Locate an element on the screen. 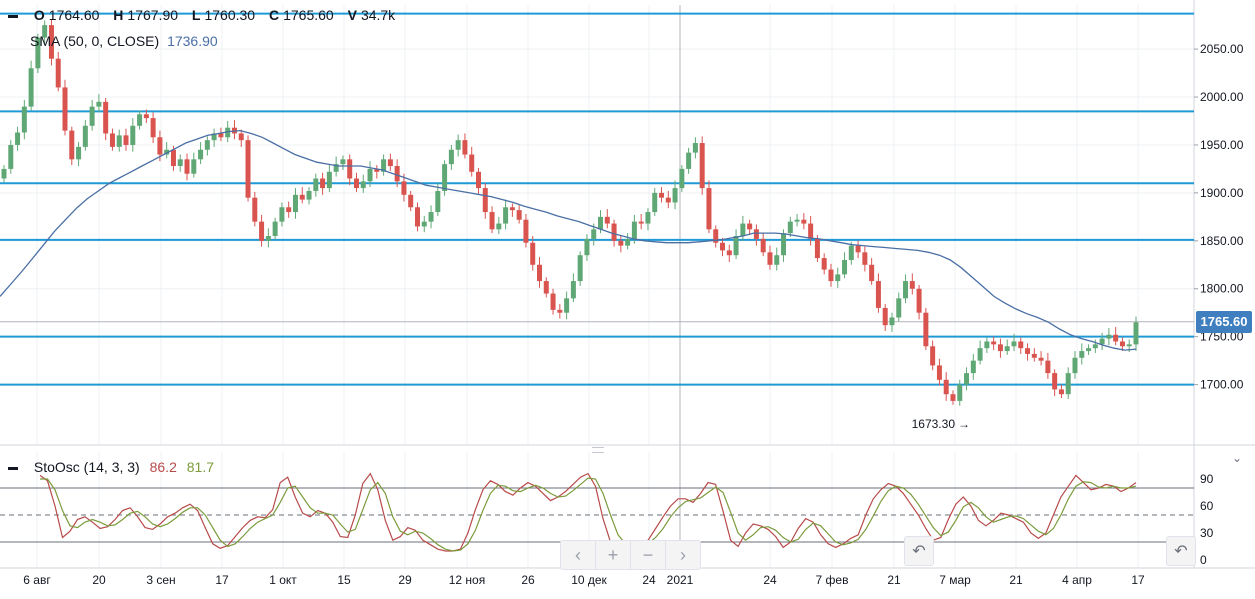 This screenshot has height=599, width=1255. sma-legend: SMA (50, 0, CLOSE) 1736.90 is located at coordinates (124, 41).